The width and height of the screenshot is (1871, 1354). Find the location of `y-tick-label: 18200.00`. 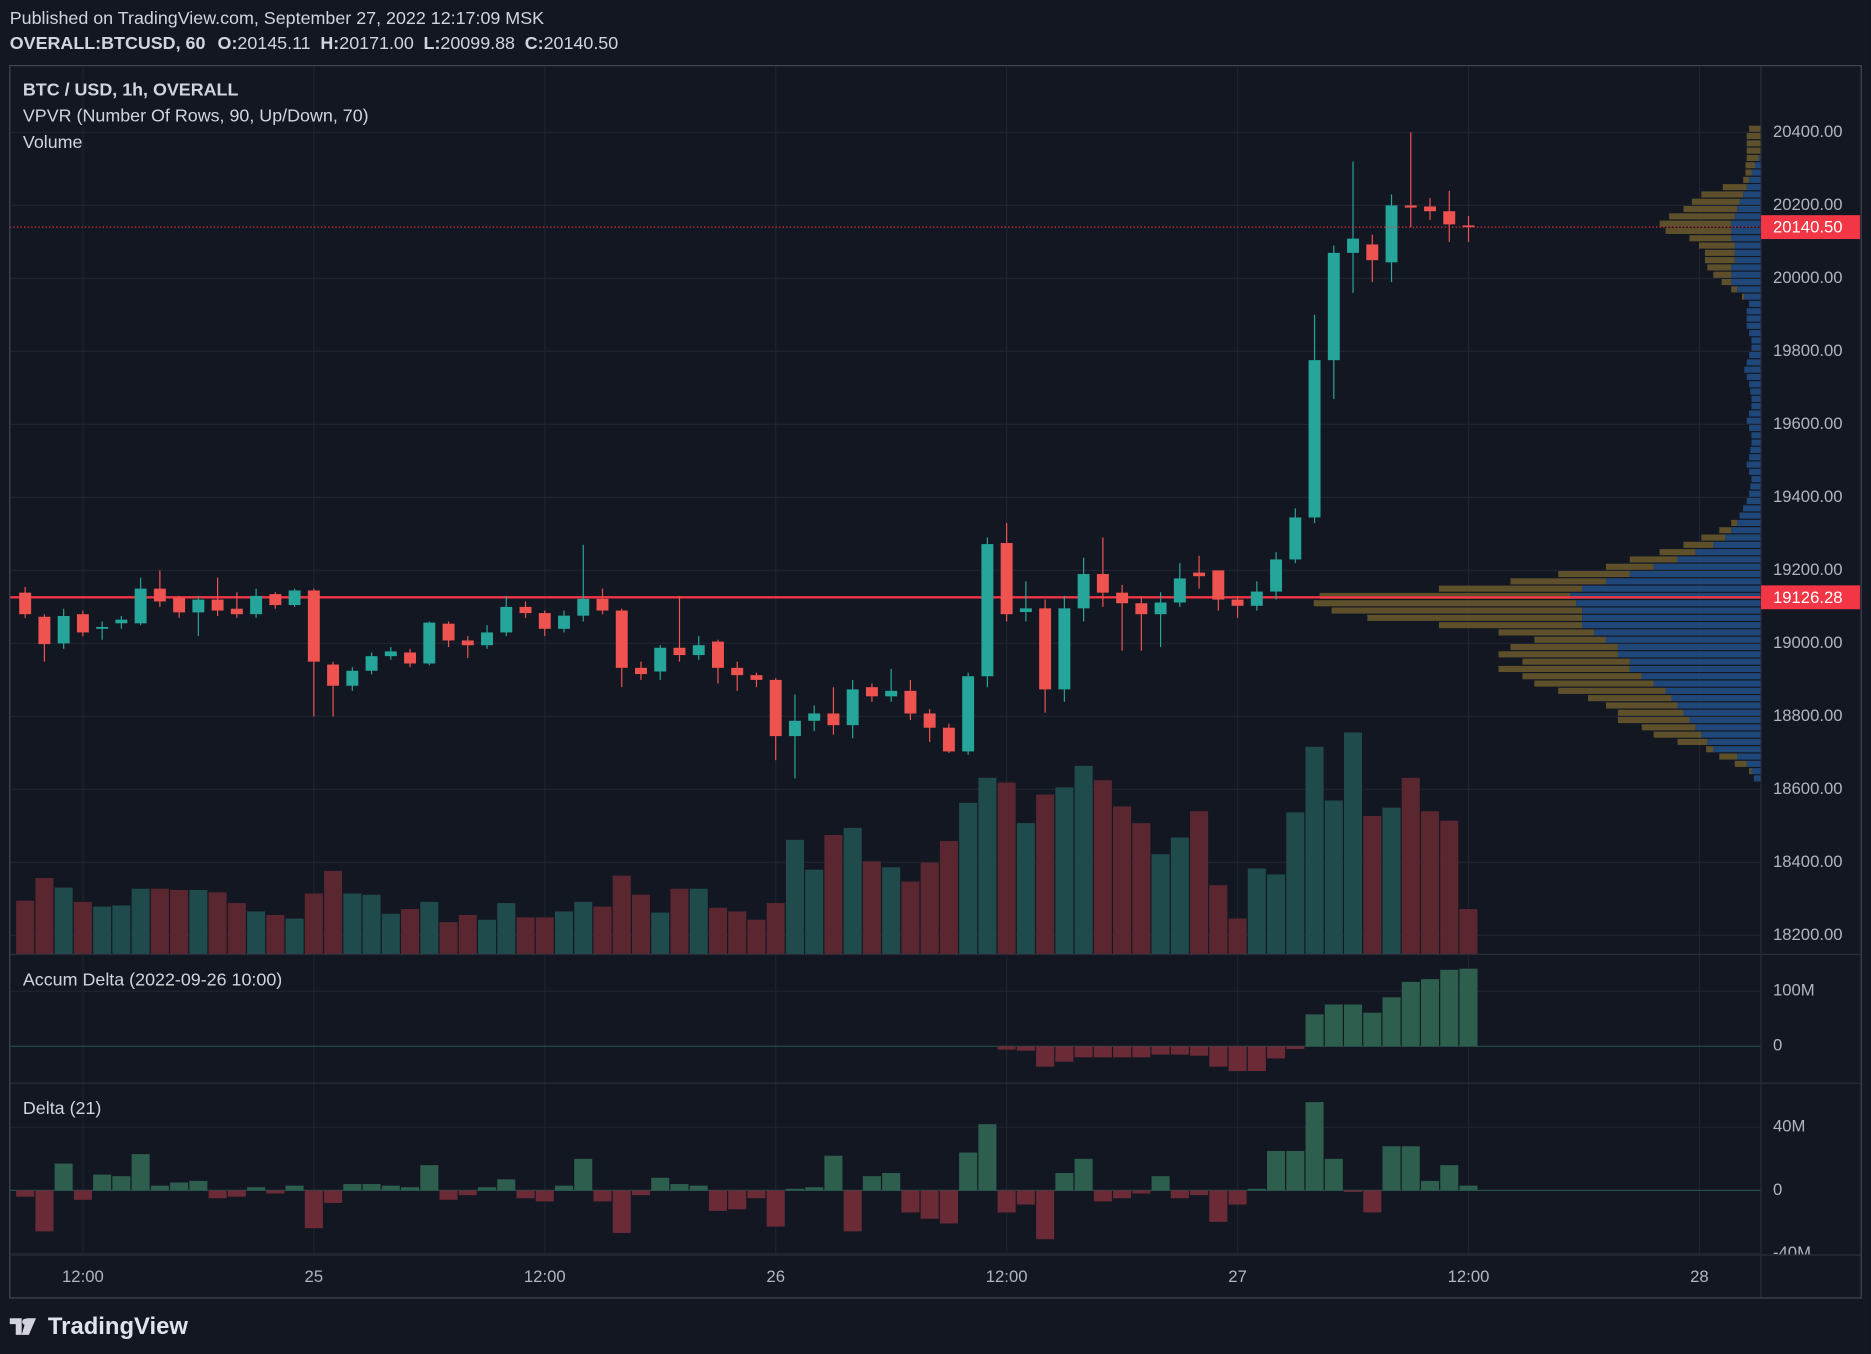

y-tick-label: 18200.00 is located at coordinates (1808, 934).